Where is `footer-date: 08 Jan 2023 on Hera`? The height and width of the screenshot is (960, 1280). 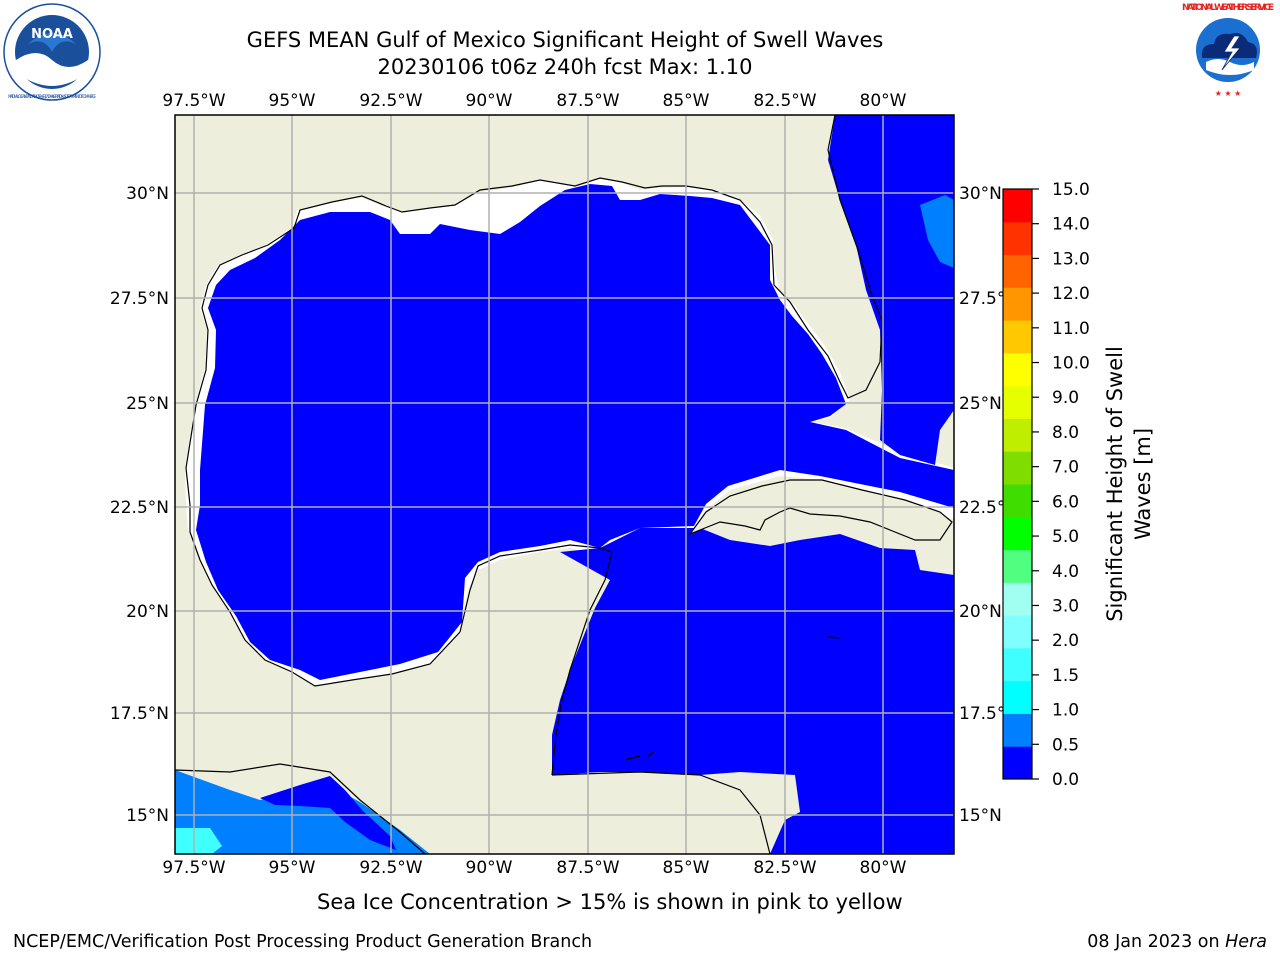 footer-date: 08 Jan 2023 on Hera is located at coordinates (1177, 942).